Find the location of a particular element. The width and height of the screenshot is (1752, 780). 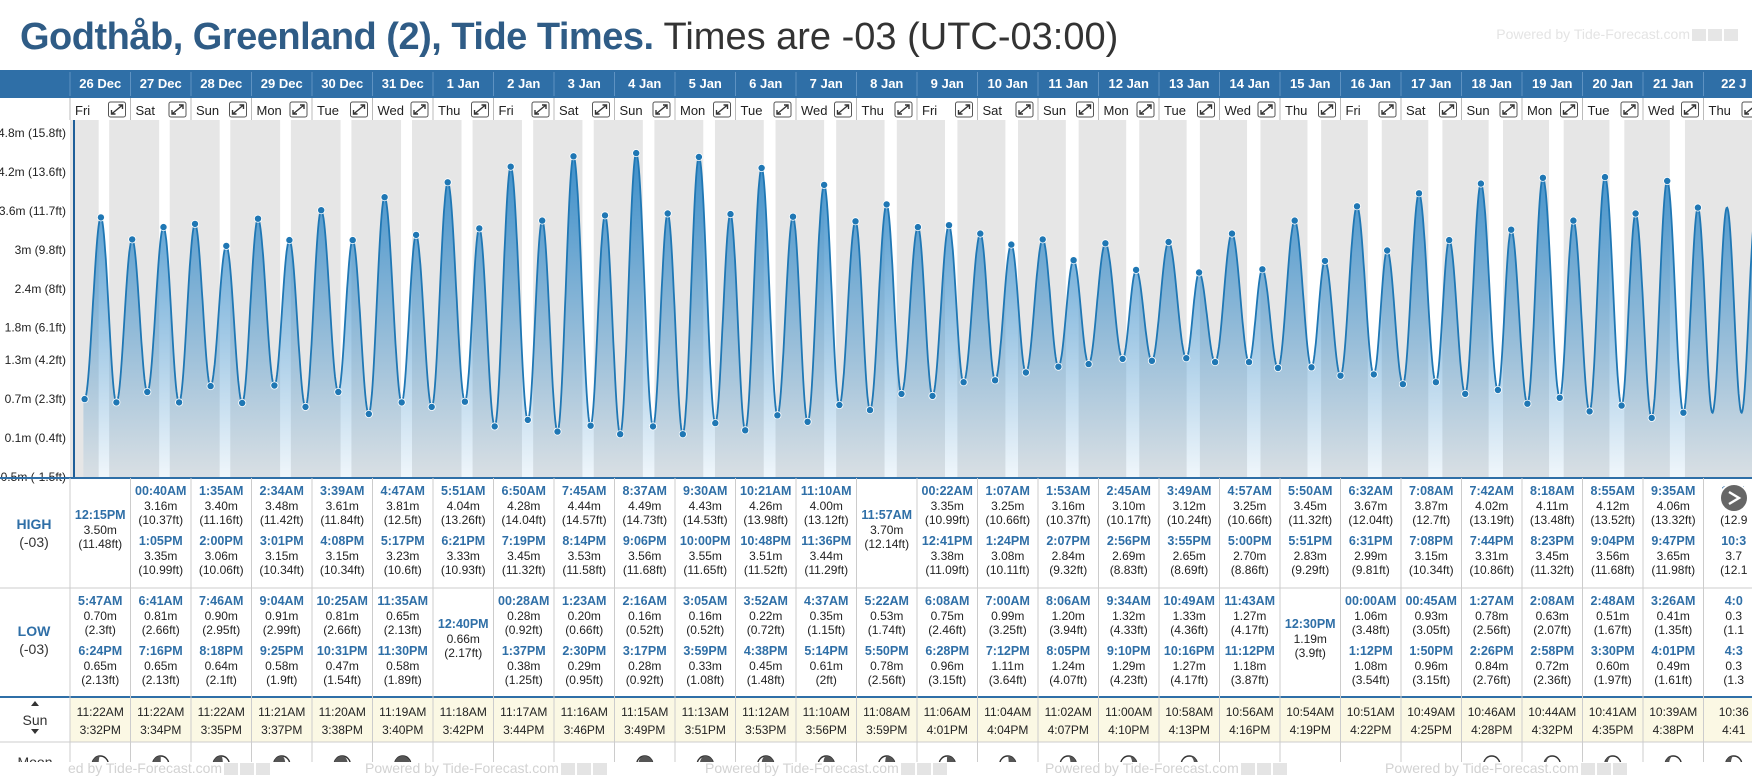

high-tide-height-m: 3.33m is located at coordinates (463, 556).